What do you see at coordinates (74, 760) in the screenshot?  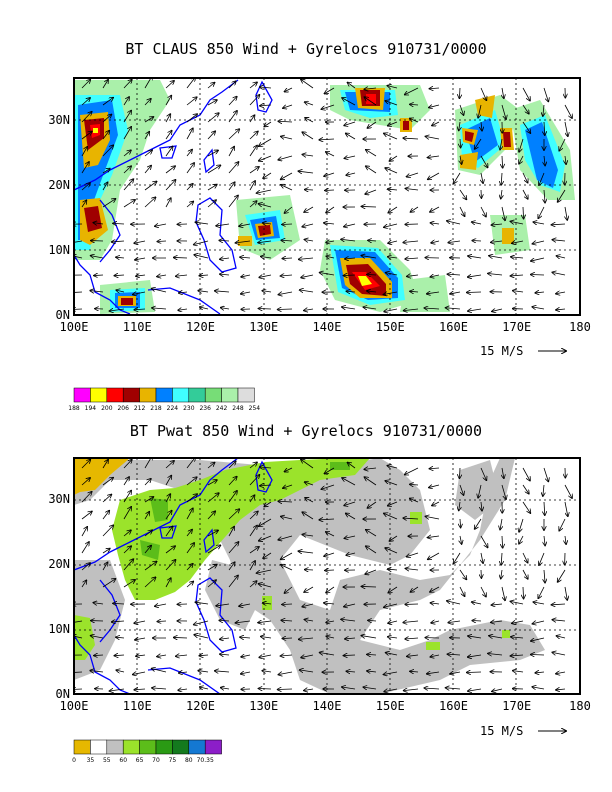 I see `bottom-colorbar-label: 0` at bounding box center [74, 760].